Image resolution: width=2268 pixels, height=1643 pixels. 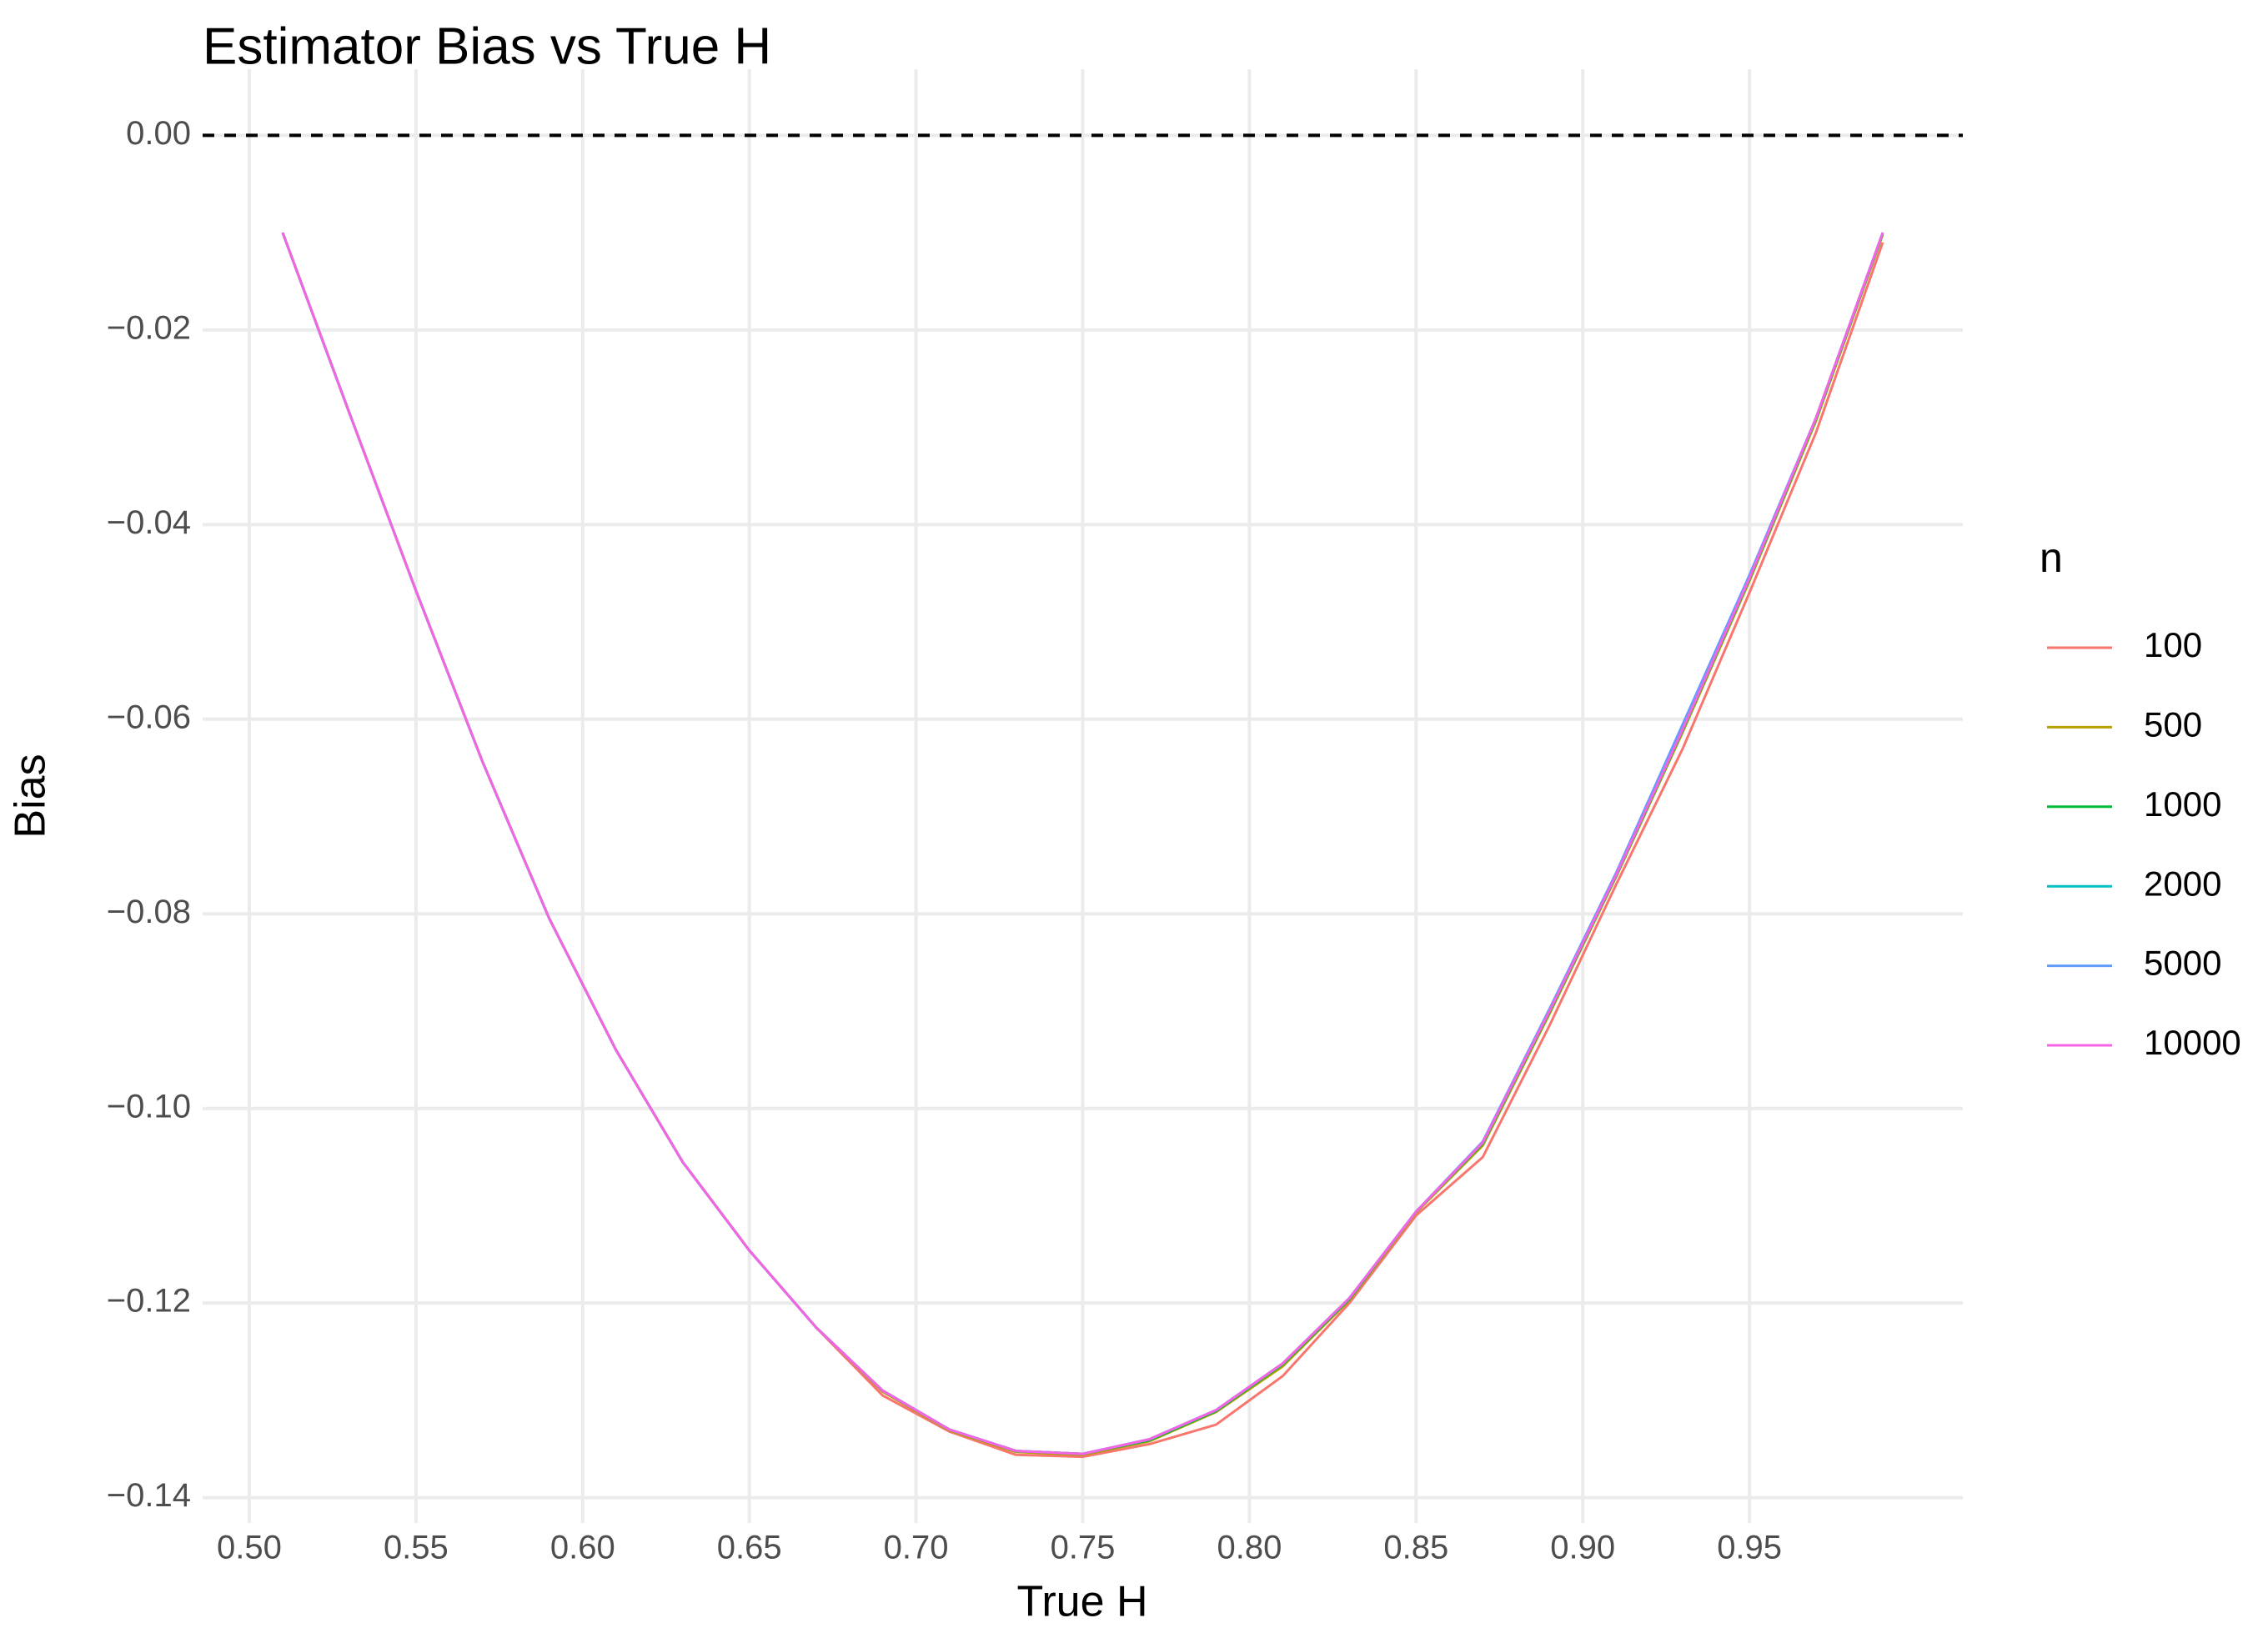 I want to click on chart-title: Estimator Bias vs True H, so click(x=487, y=46).